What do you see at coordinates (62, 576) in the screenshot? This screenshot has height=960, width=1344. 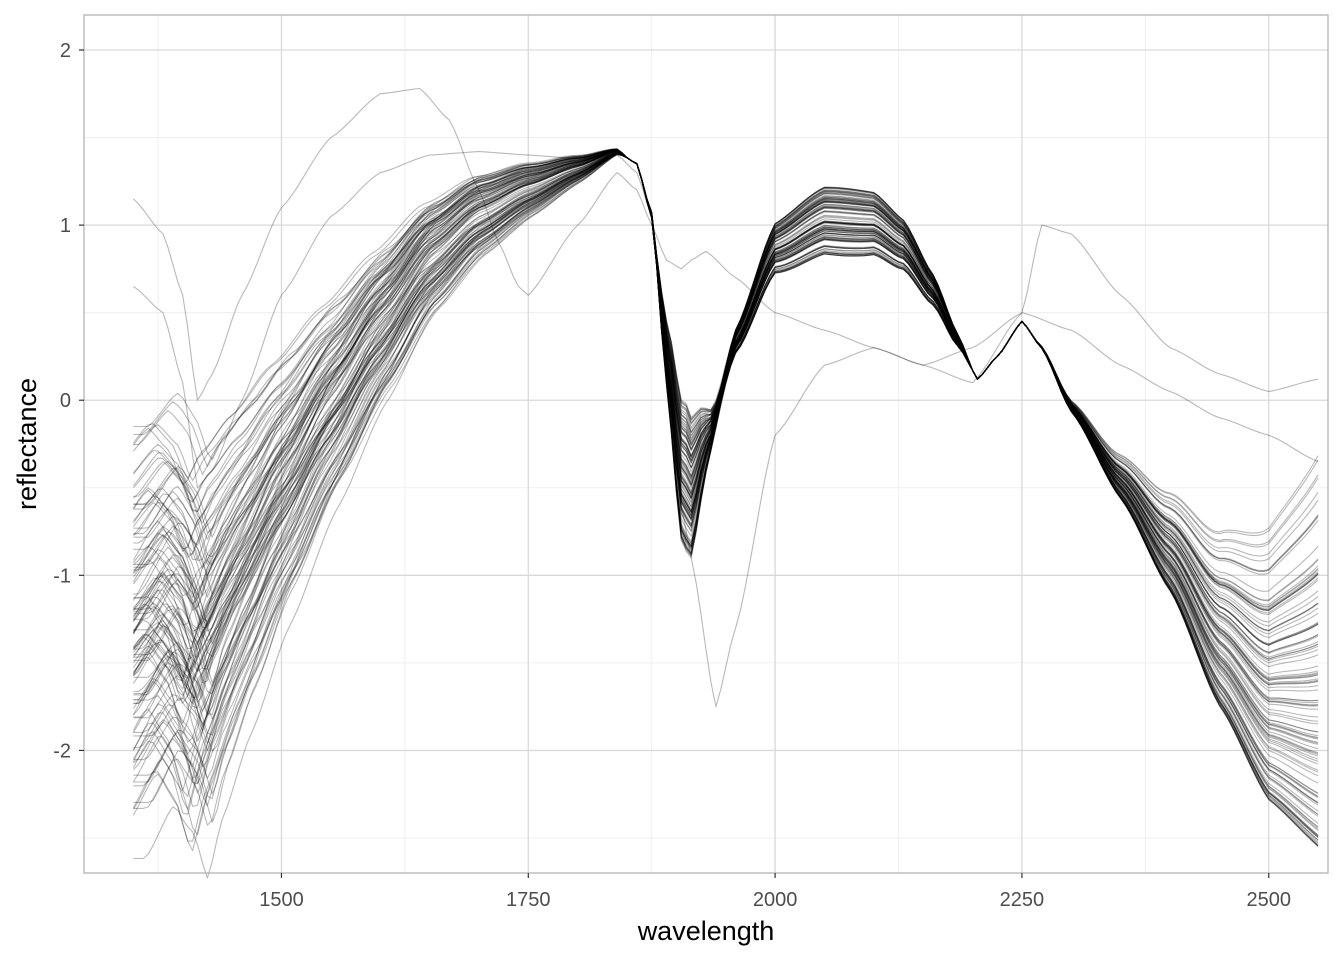 I see `y-tick-label: -1` at bounding box center [62, 576].